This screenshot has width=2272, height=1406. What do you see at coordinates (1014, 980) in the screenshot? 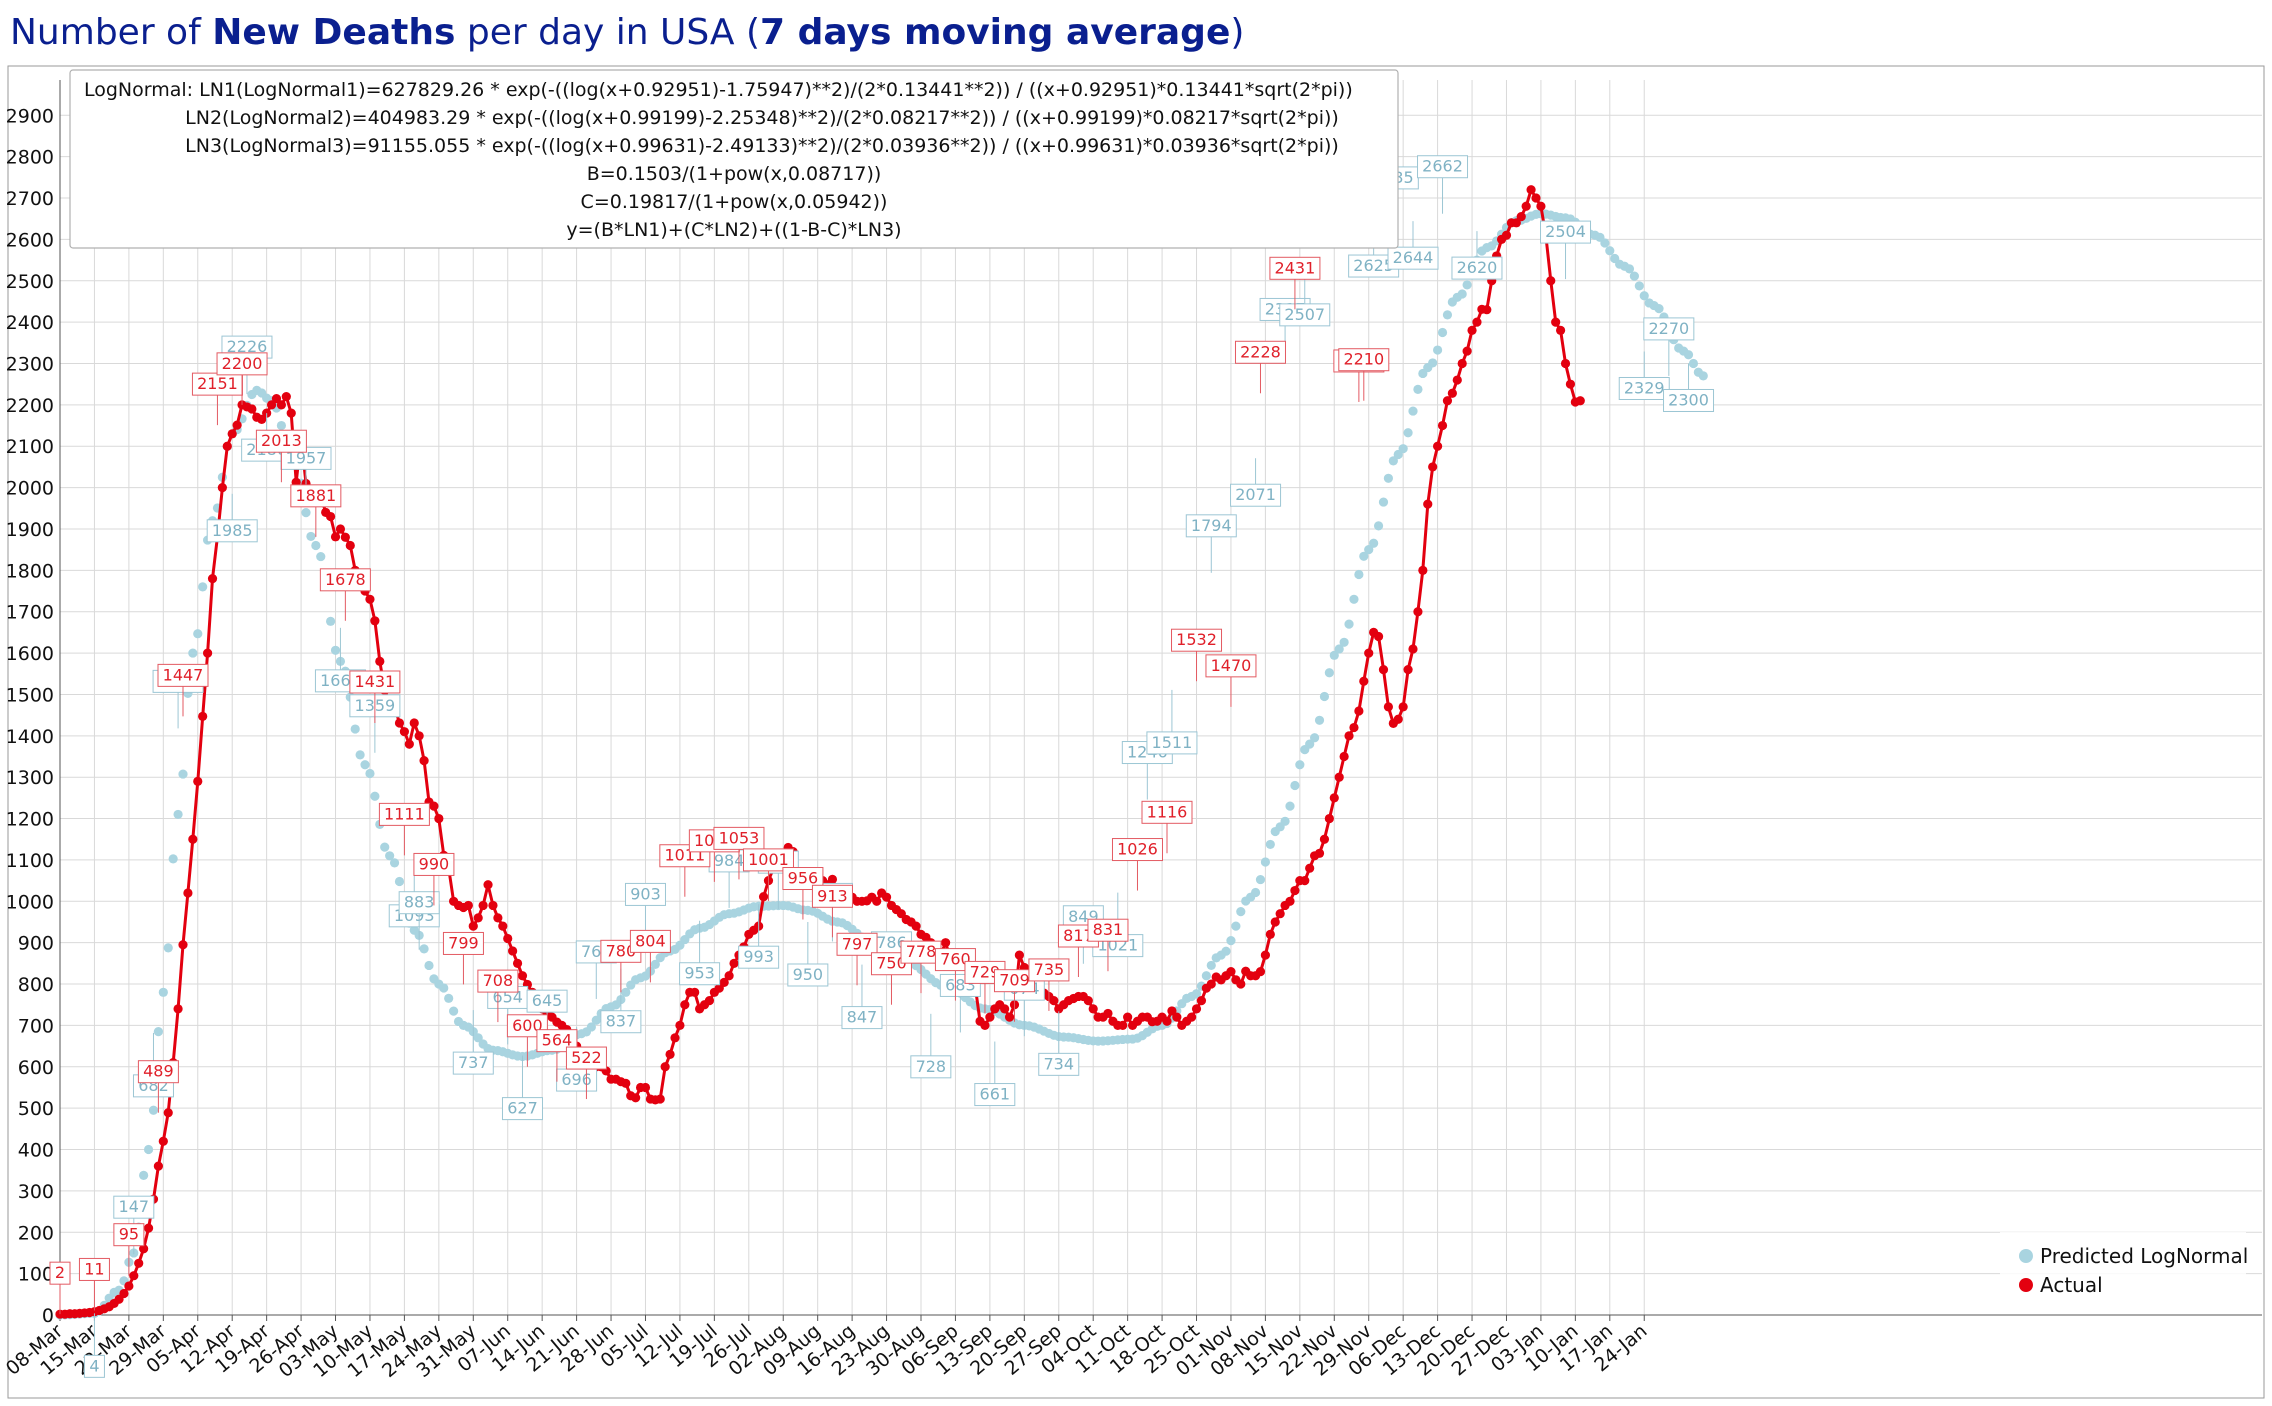
I see `label-text: 709` at bounding box center [1014, 980].